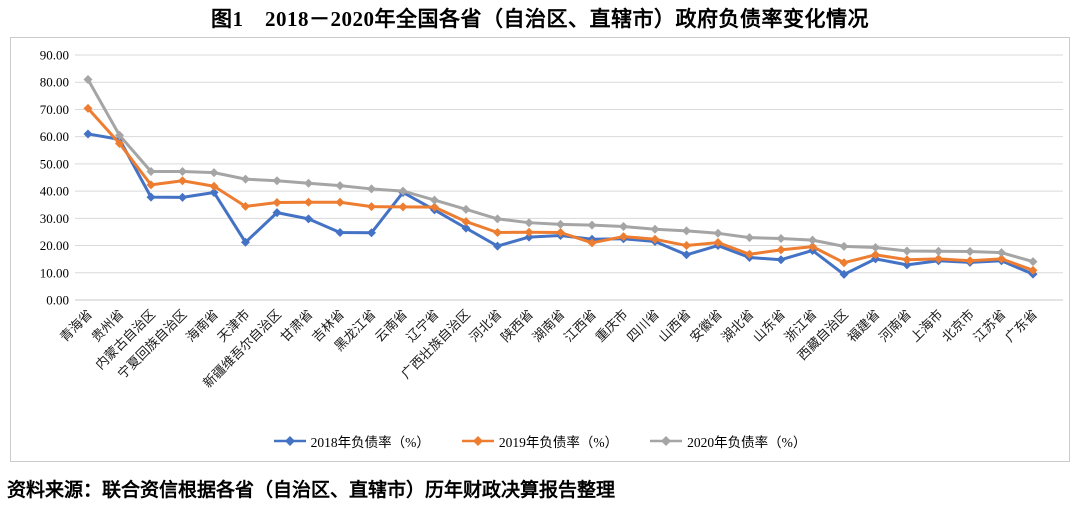  I want to click on y-axis-label: 10.00, so click(54, 272).